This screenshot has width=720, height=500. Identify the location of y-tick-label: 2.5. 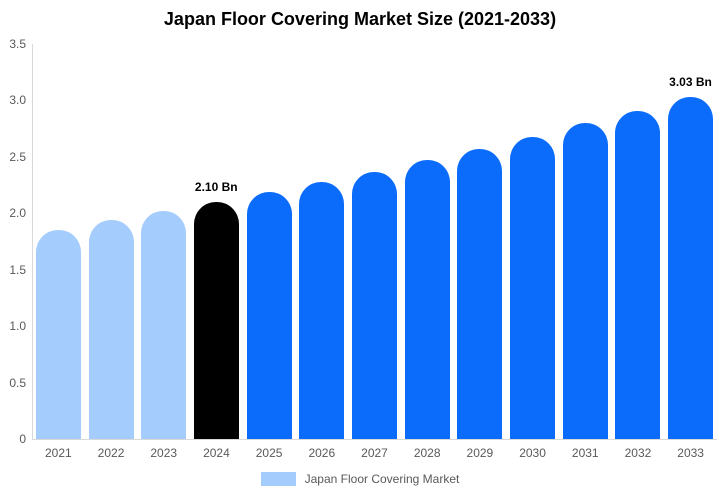
(17, 156).